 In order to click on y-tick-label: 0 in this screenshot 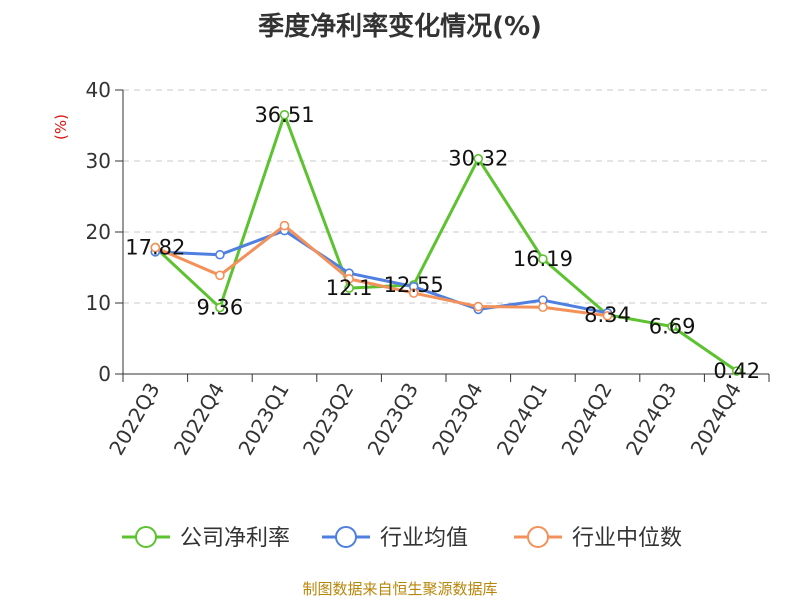, I will do `click(104, 374)`.